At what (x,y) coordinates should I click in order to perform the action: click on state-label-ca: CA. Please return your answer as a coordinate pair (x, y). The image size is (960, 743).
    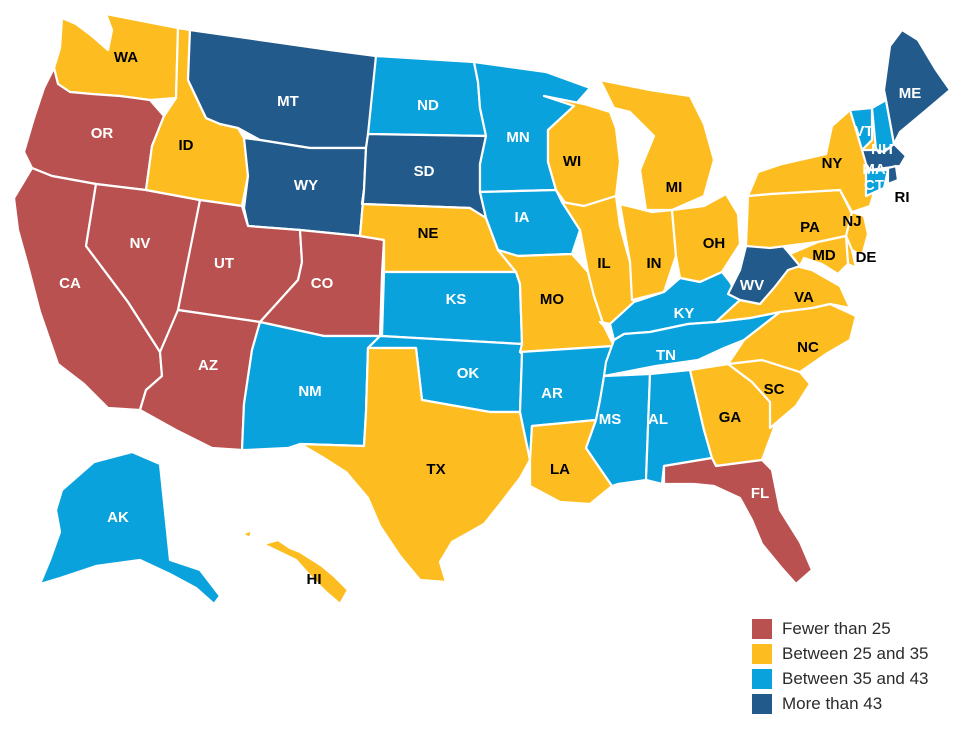
    Looking at the image, I should click on (70, 283).